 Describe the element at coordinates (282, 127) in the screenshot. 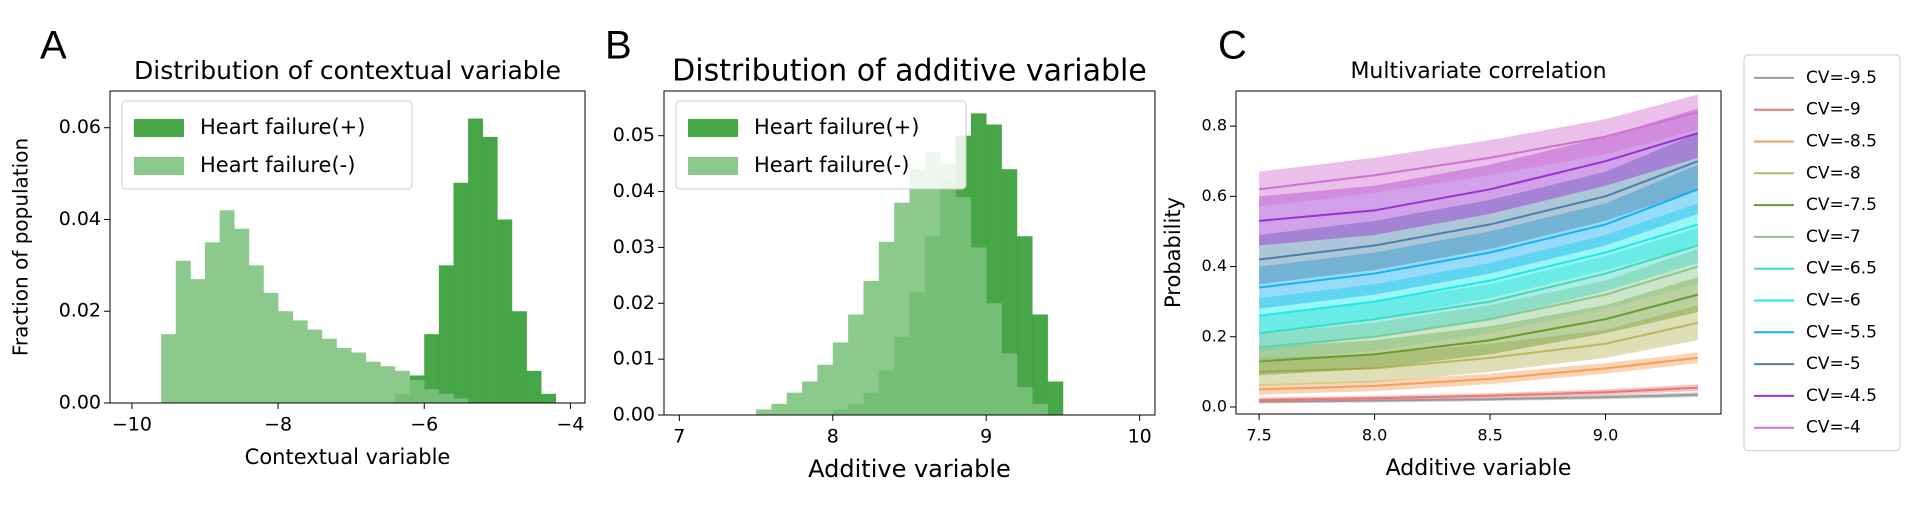

I see `legend-label: Heart failure(+)` at that location.